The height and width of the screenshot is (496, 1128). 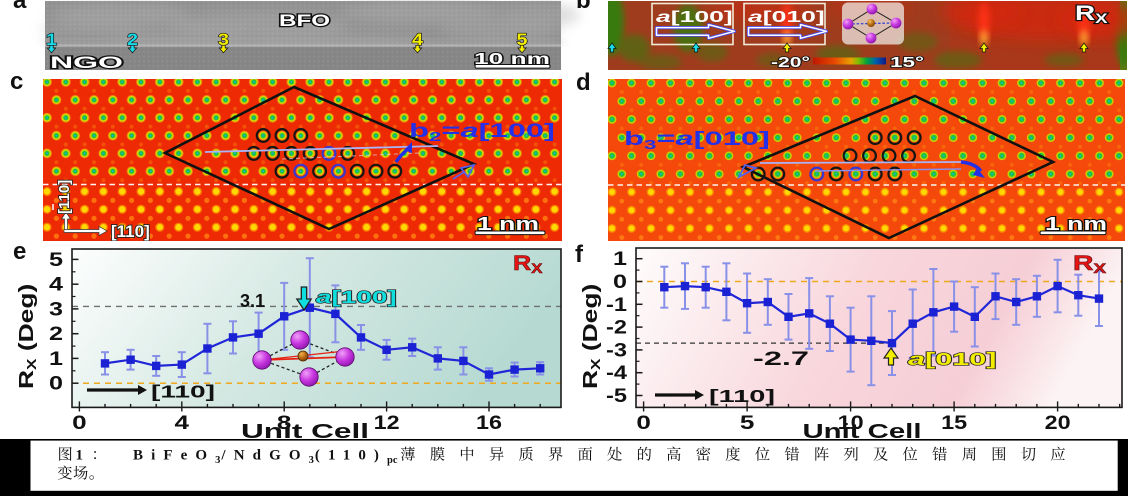 I want to click on svg-text: -4, so click(x=617, y=373).